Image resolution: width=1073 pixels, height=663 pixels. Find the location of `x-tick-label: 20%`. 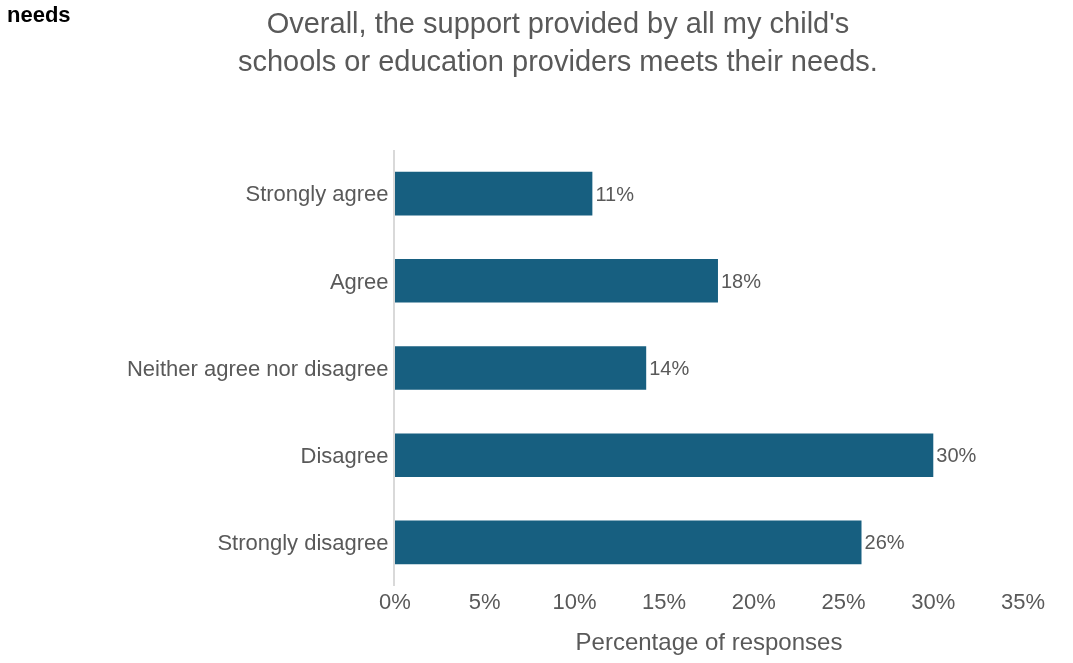

x-tick-label: 20% is located at coordinates (753, 601).